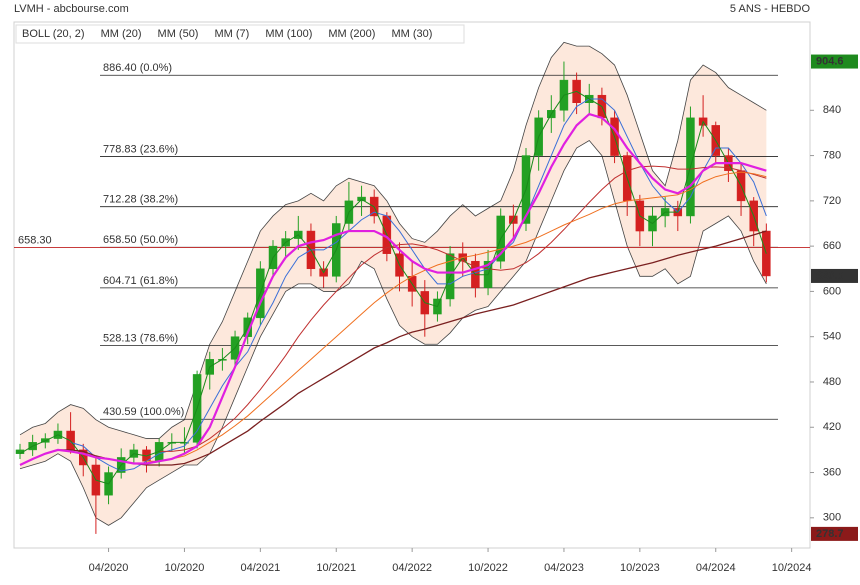 The width and height of the screenshot is (860, 585). Describe the element at coordinates (71, 9) in the screenshot. I see `chart-title: LVMH - abcbourse.com` at that location.